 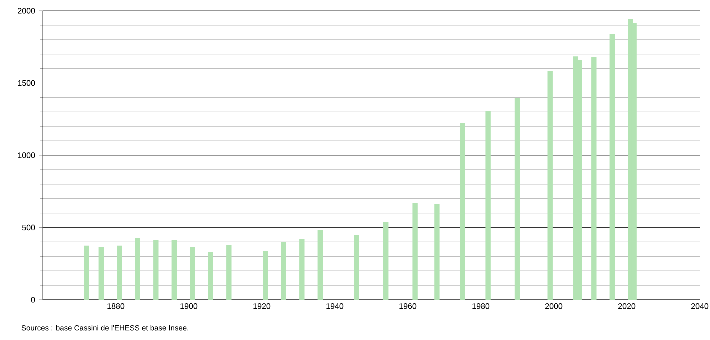 What do you see at coordinates (554, 307) in the screenshot?
I see `x-tick-label: 2000` at bounding box center [554, 307].